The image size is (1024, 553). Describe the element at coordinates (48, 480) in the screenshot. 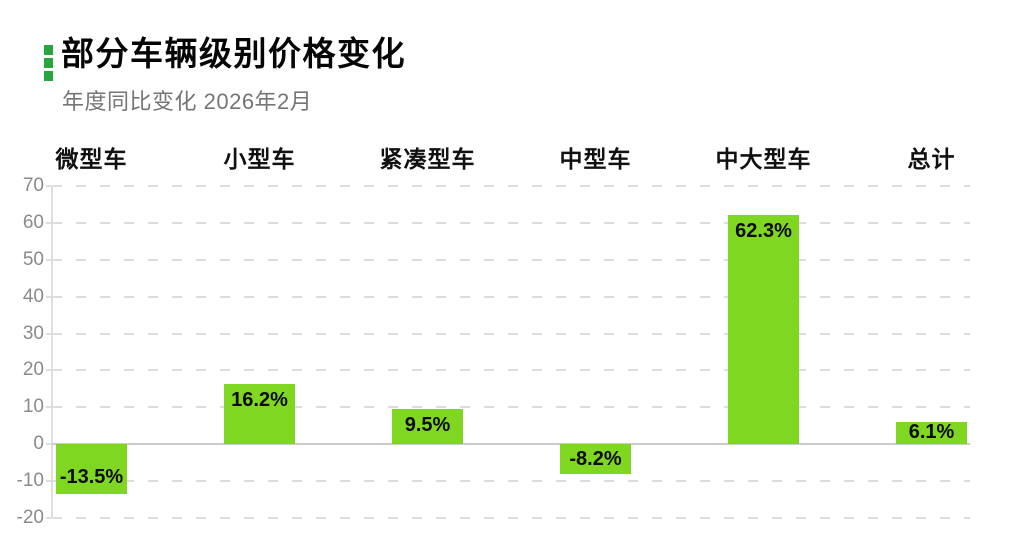

I see `y-tick-mark--10` at that location.